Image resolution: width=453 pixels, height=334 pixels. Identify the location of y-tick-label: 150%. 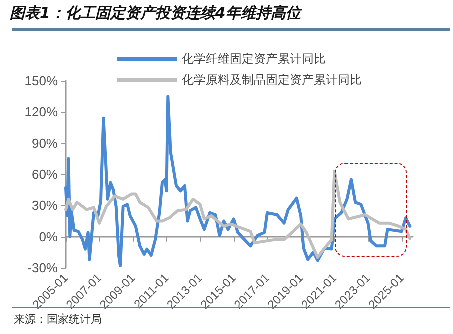
(41, 81).